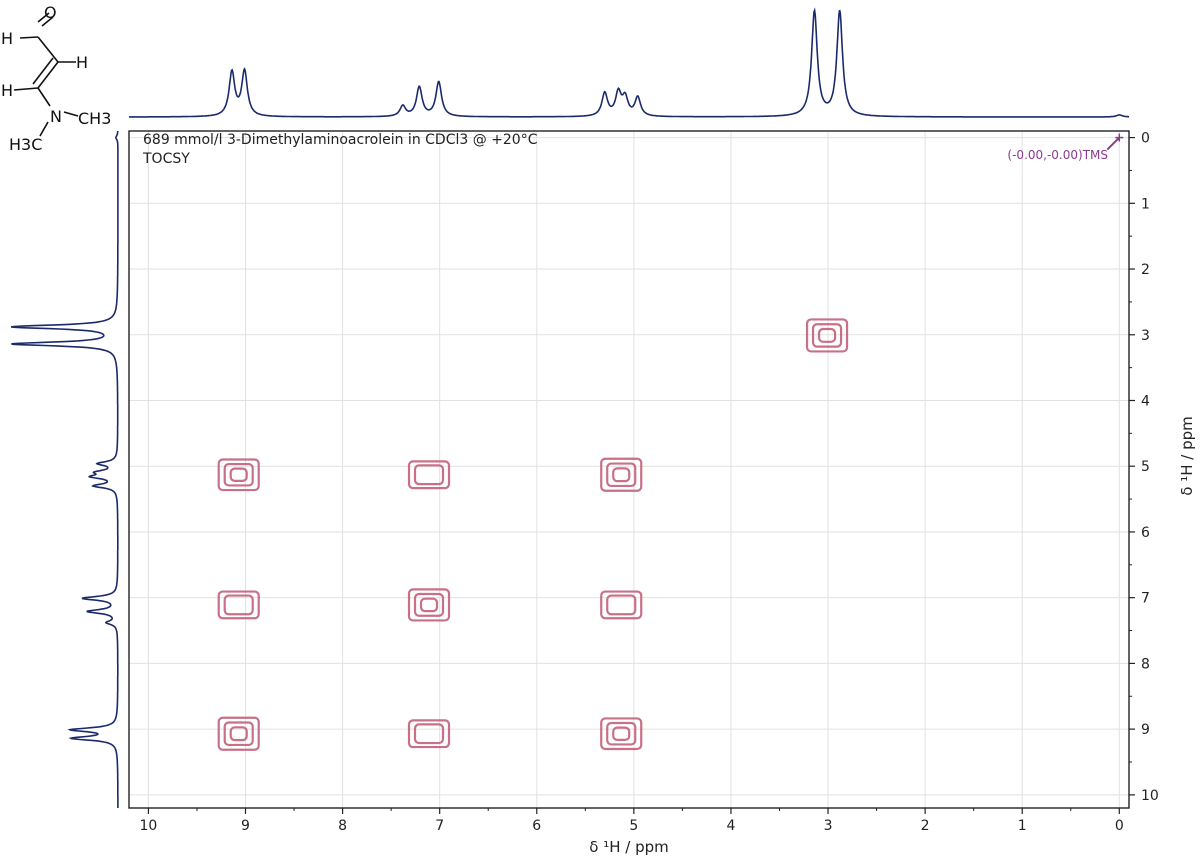 The height and width of the screenshot is (860, 1200). I want to click on y-tick-label: 0, so click(1145, 139).